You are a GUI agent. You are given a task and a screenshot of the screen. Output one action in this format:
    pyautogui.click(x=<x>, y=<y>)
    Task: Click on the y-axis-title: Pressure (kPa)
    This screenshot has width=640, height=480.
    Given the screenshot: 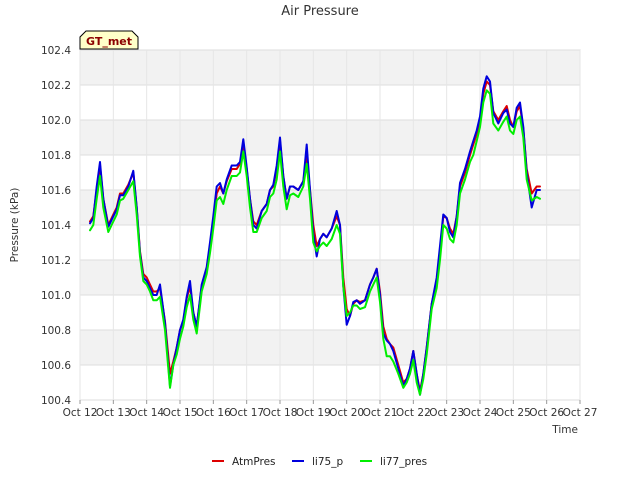 What is the action you would take?
    pyautogui.click(x=15, y=225)
    